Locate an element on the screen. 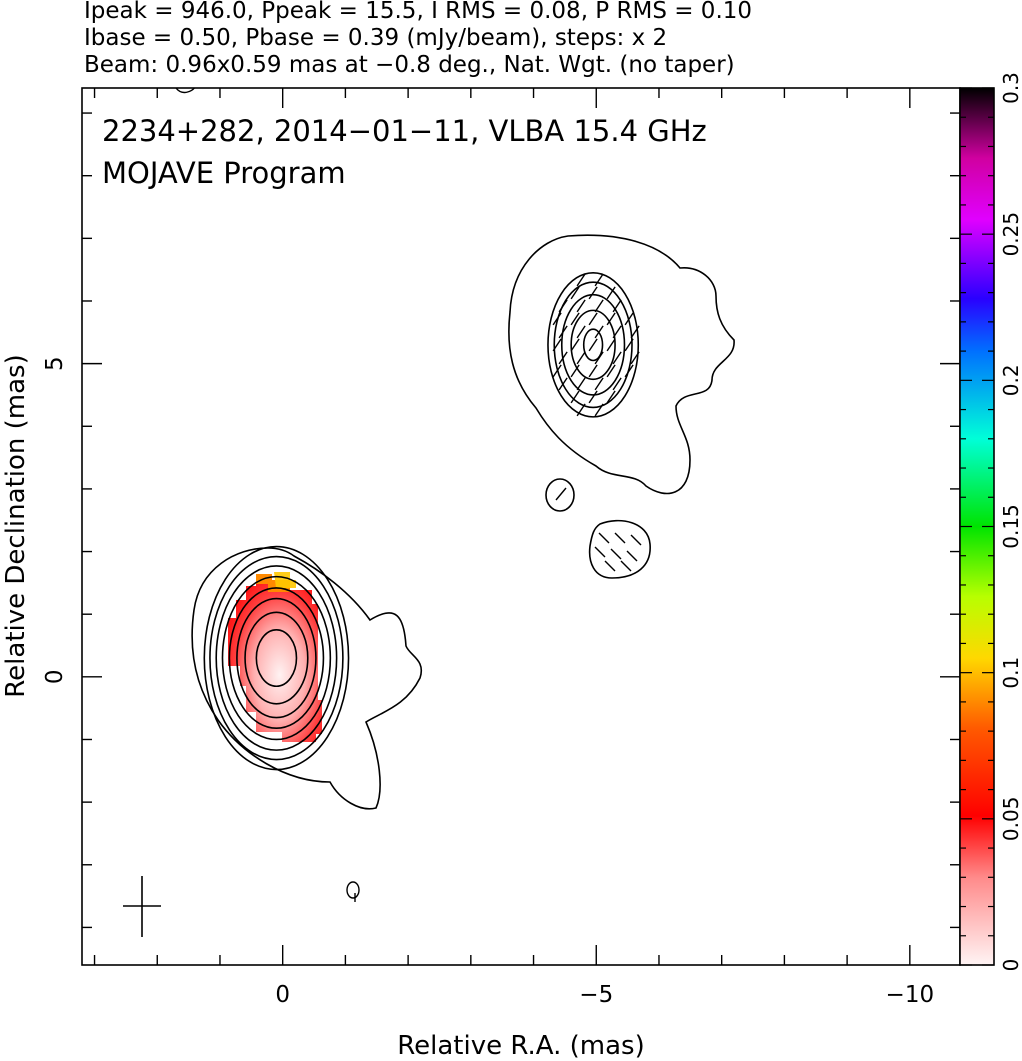 This screenshot has width=1022, height=1061. island-2-evpa-ticks is located at coordinates (618, 552).